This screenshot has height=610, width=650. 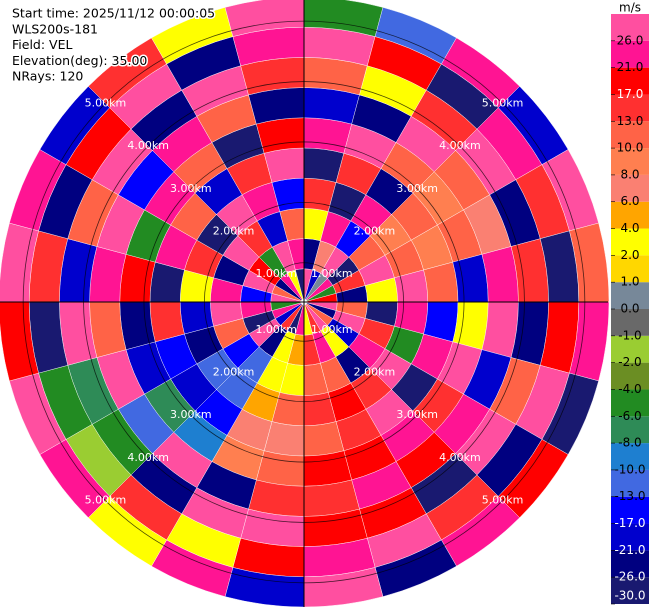 I want to click on info-line: Field: VEL, so click(x=42, y=44).